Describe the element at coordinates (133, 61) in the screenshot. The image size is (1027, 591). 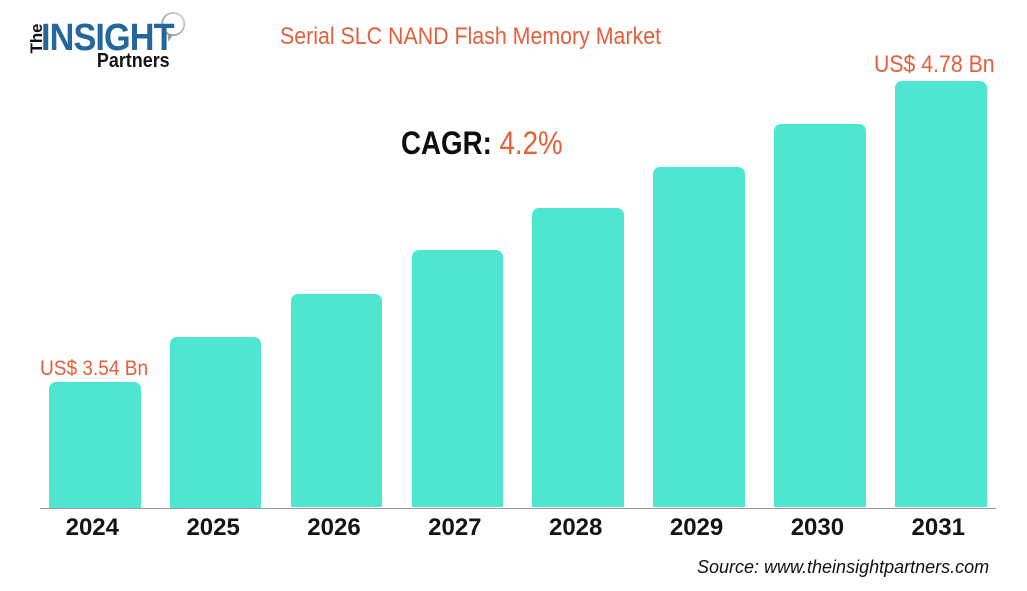
I see `svg-text: Partners` at that location.